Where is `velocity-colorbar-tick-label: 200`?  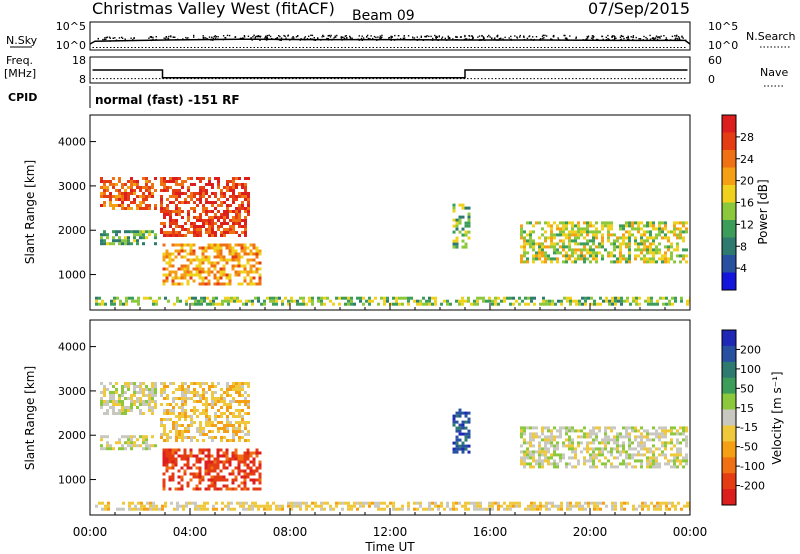 velocity-colorbar-tick-label: 200 is located at coordinates (750, 349).